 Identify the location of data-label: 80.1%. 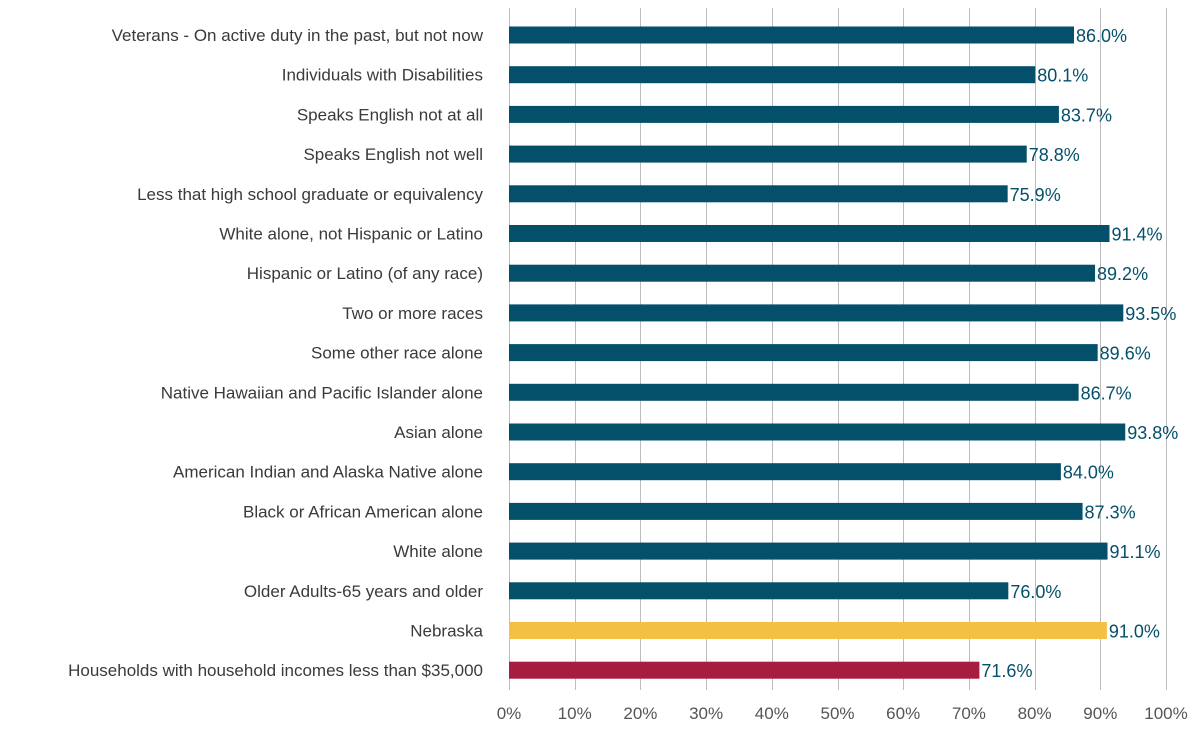
(1062, 76).